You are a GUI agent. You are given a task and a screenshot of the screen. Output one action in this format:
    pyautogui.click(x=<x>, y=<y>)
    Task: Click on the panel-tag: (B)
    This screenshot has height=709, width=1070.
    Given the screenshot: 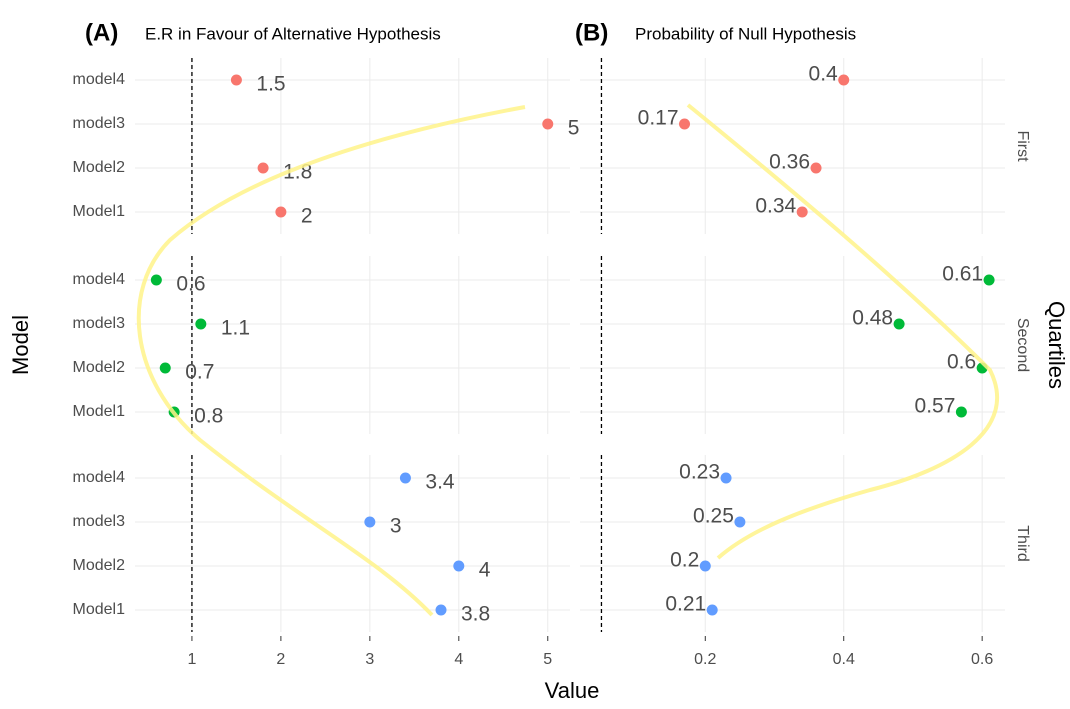 What is the action you would take?
    pyautogui.click(x=591, y=32)
    